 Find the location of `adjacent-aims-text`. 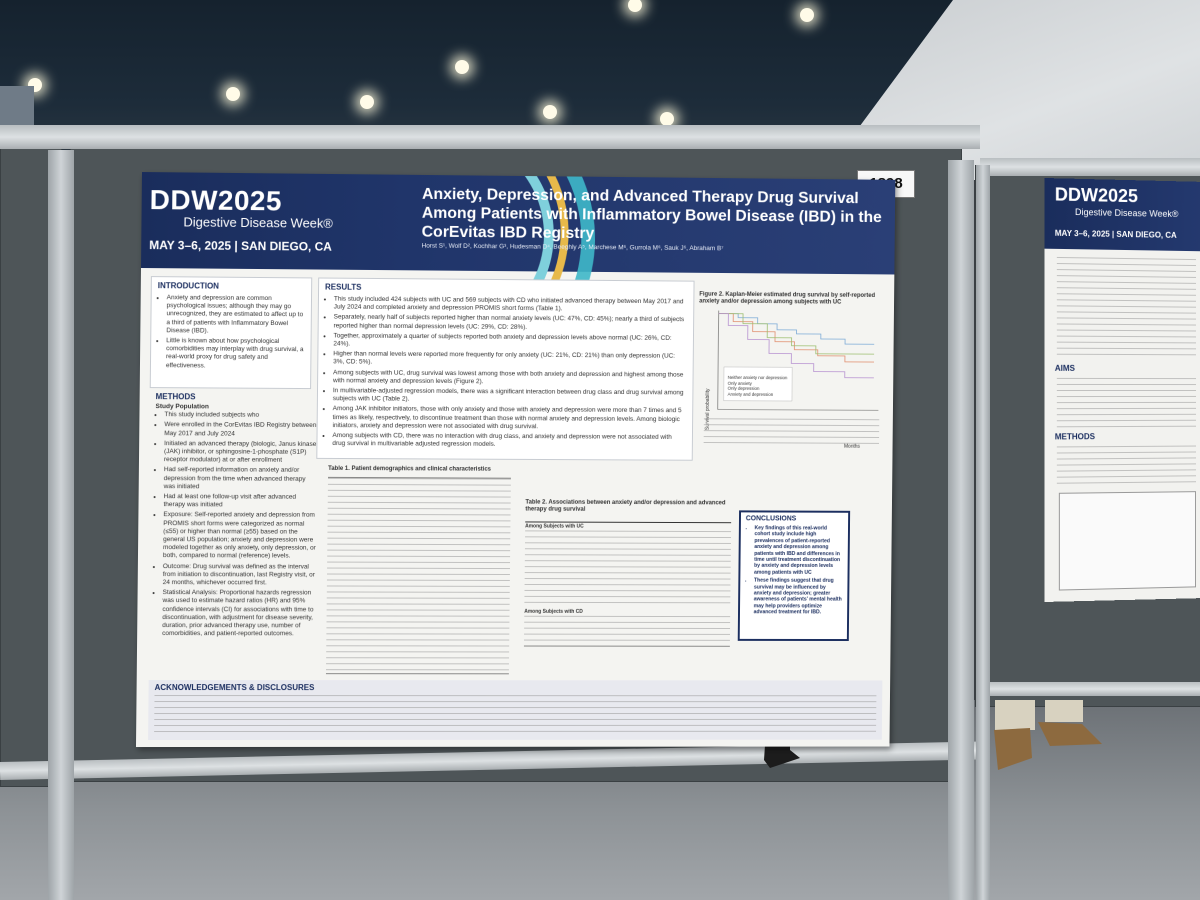

adjacent-aims-text is located at coordinates (1126, 403).